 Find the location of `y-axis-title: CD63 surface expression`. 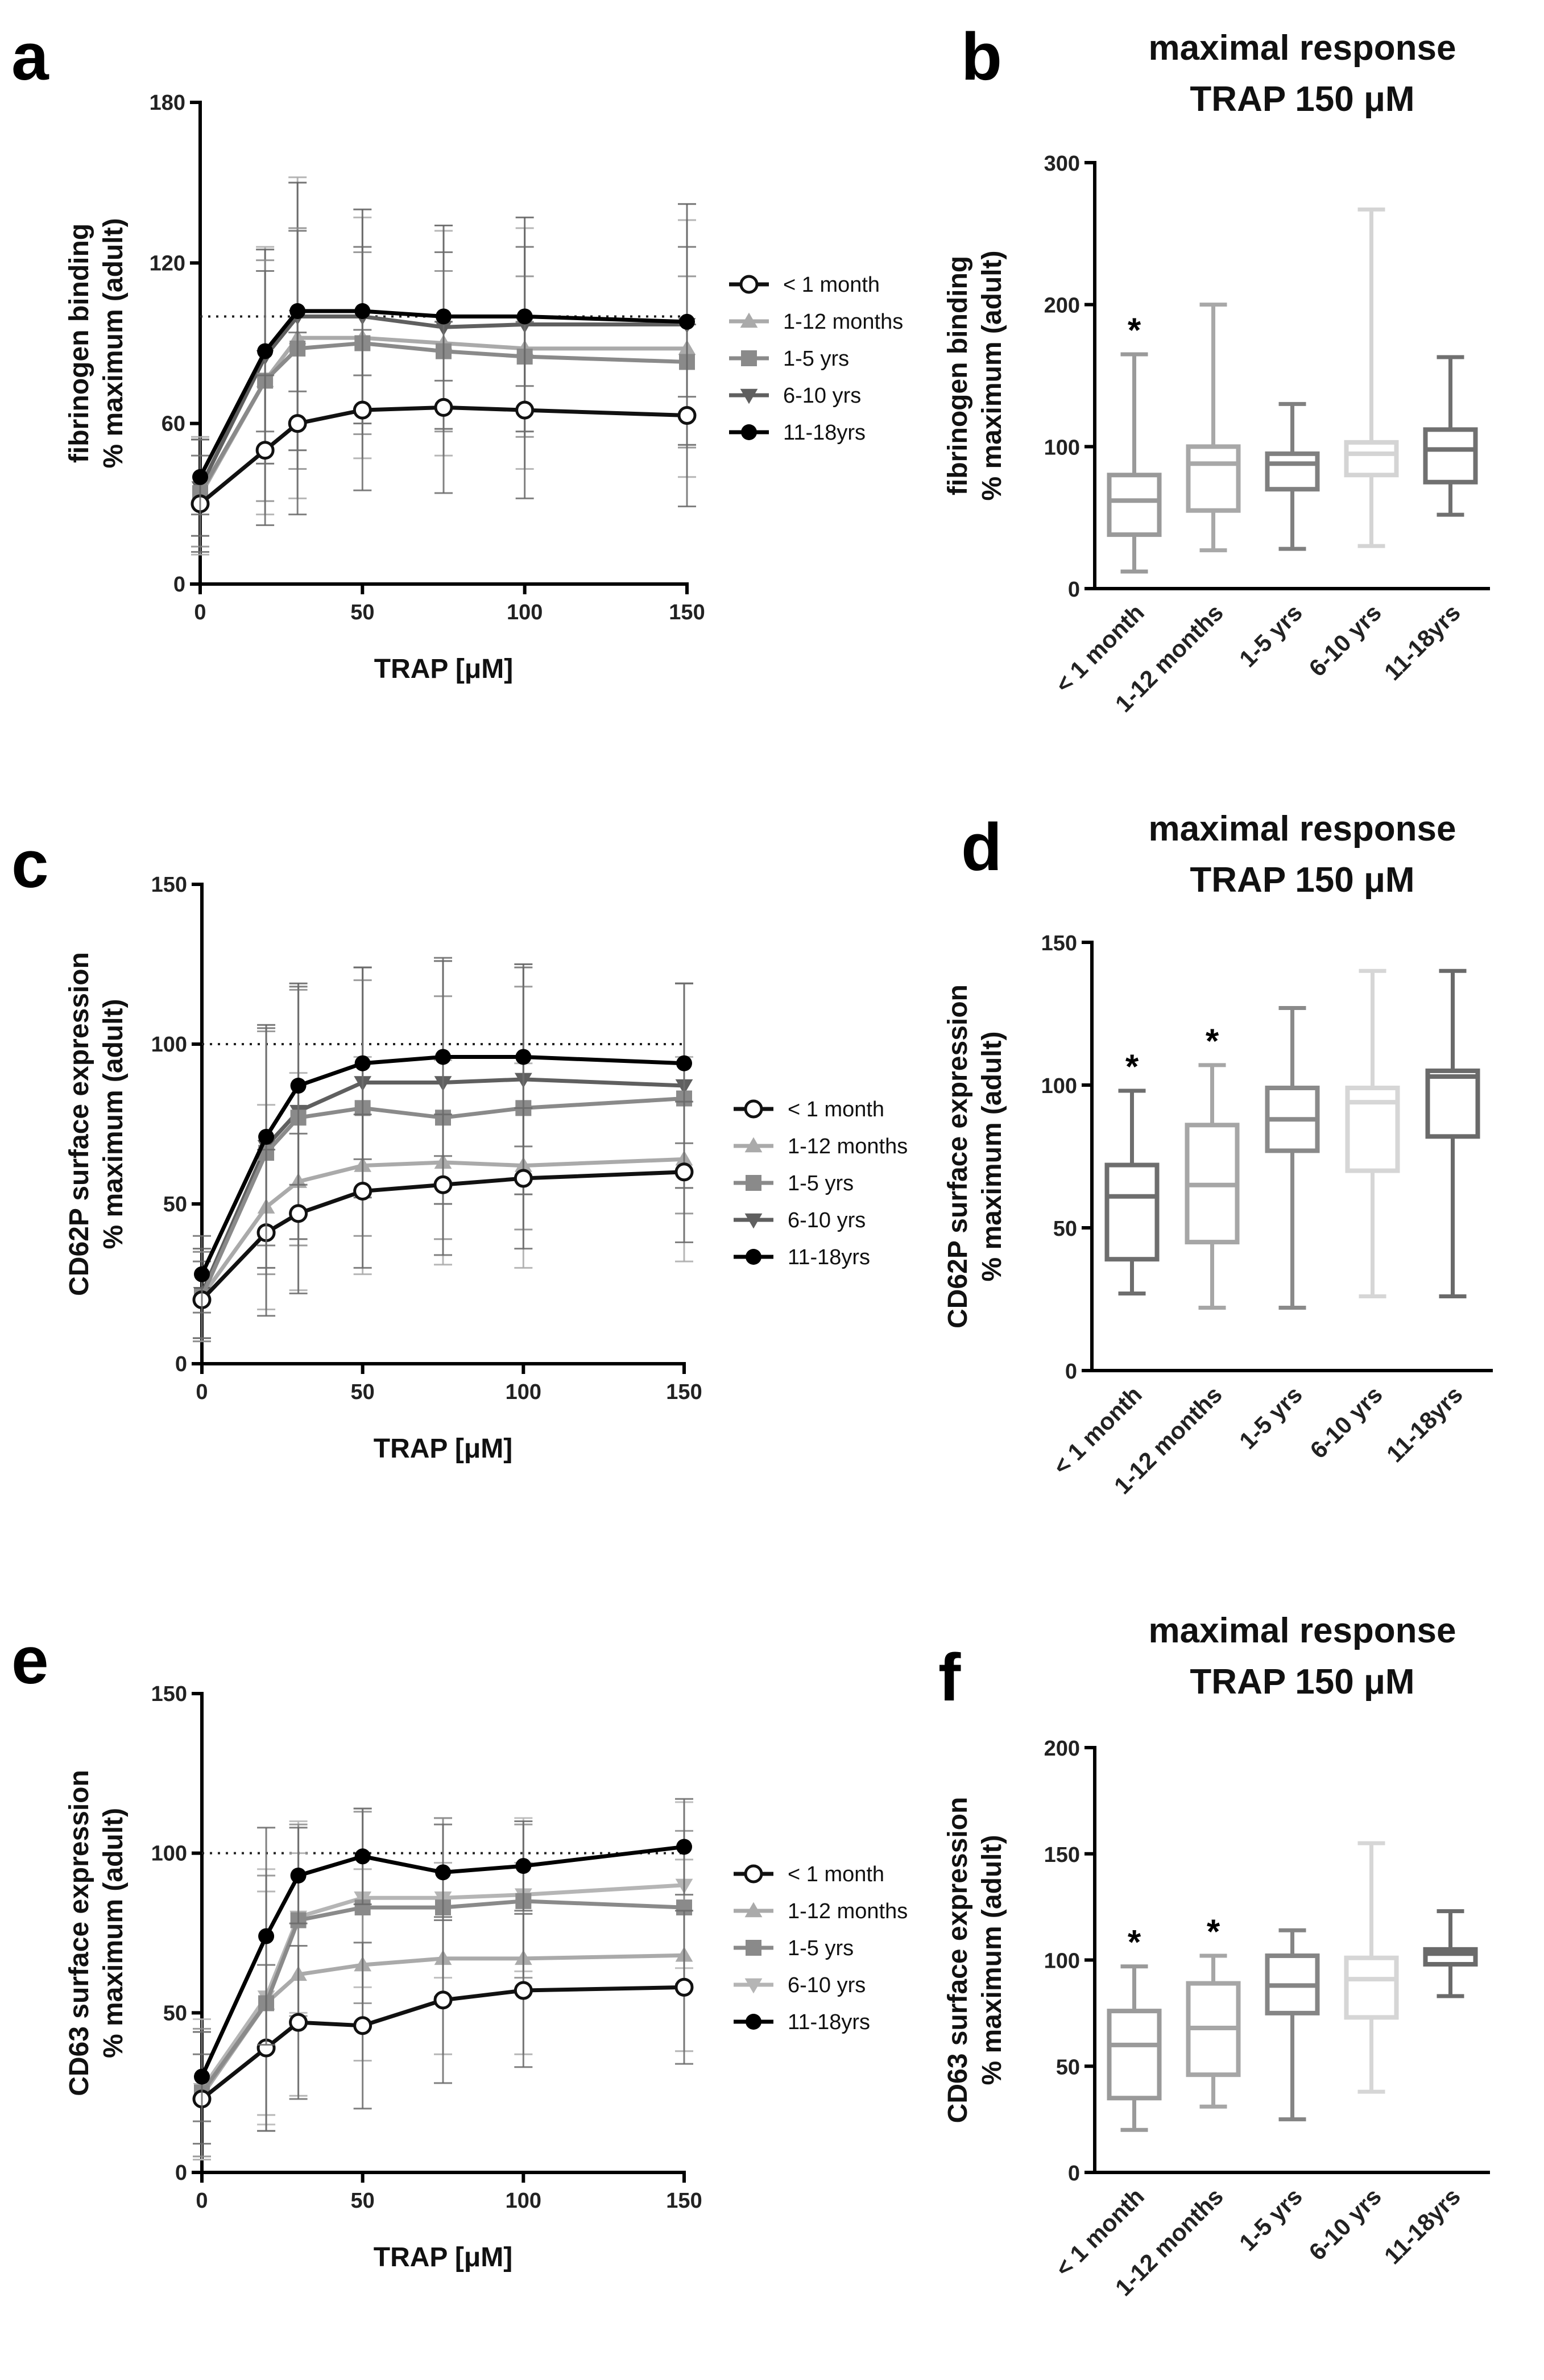

y-axis-title: CD63 surface expression is located at coordinates (79, 1933).